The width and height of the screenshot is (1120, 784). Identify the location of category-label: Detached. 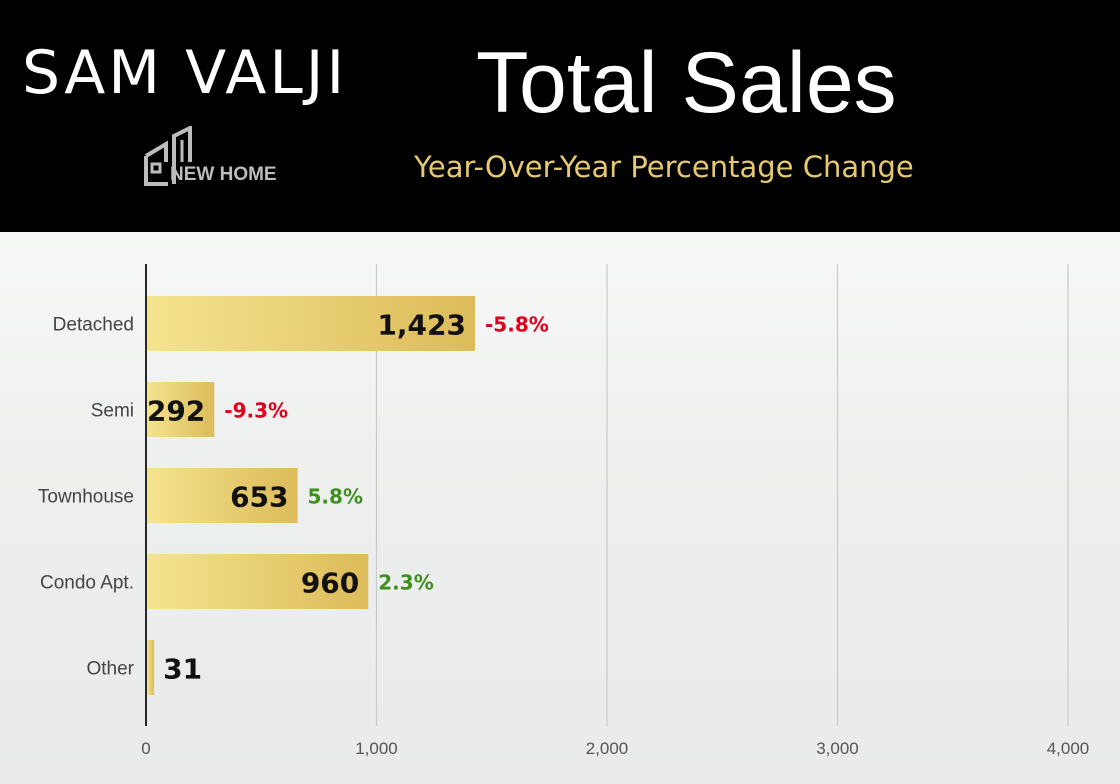
(93, 325).